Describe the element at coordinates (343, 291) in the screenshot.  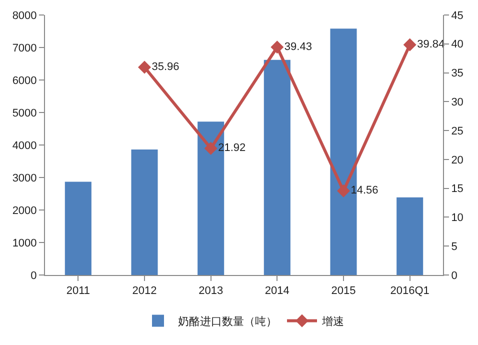
I see `x-tick-label: 2015` at that location.